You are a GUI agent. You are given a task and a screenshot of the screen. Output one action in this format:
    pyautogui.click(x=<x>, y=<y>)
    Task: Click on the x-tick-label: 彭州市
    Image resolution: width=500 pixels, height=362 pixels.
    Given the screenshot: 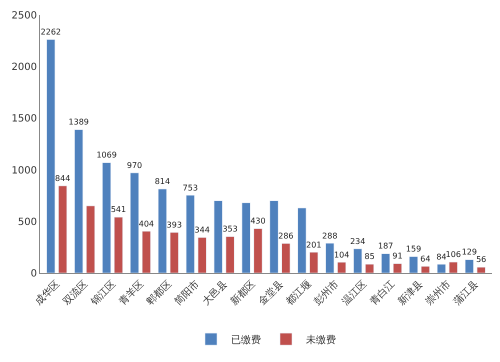 What is the action you would take?
    pyautogui.click(x=327, y=293)
    